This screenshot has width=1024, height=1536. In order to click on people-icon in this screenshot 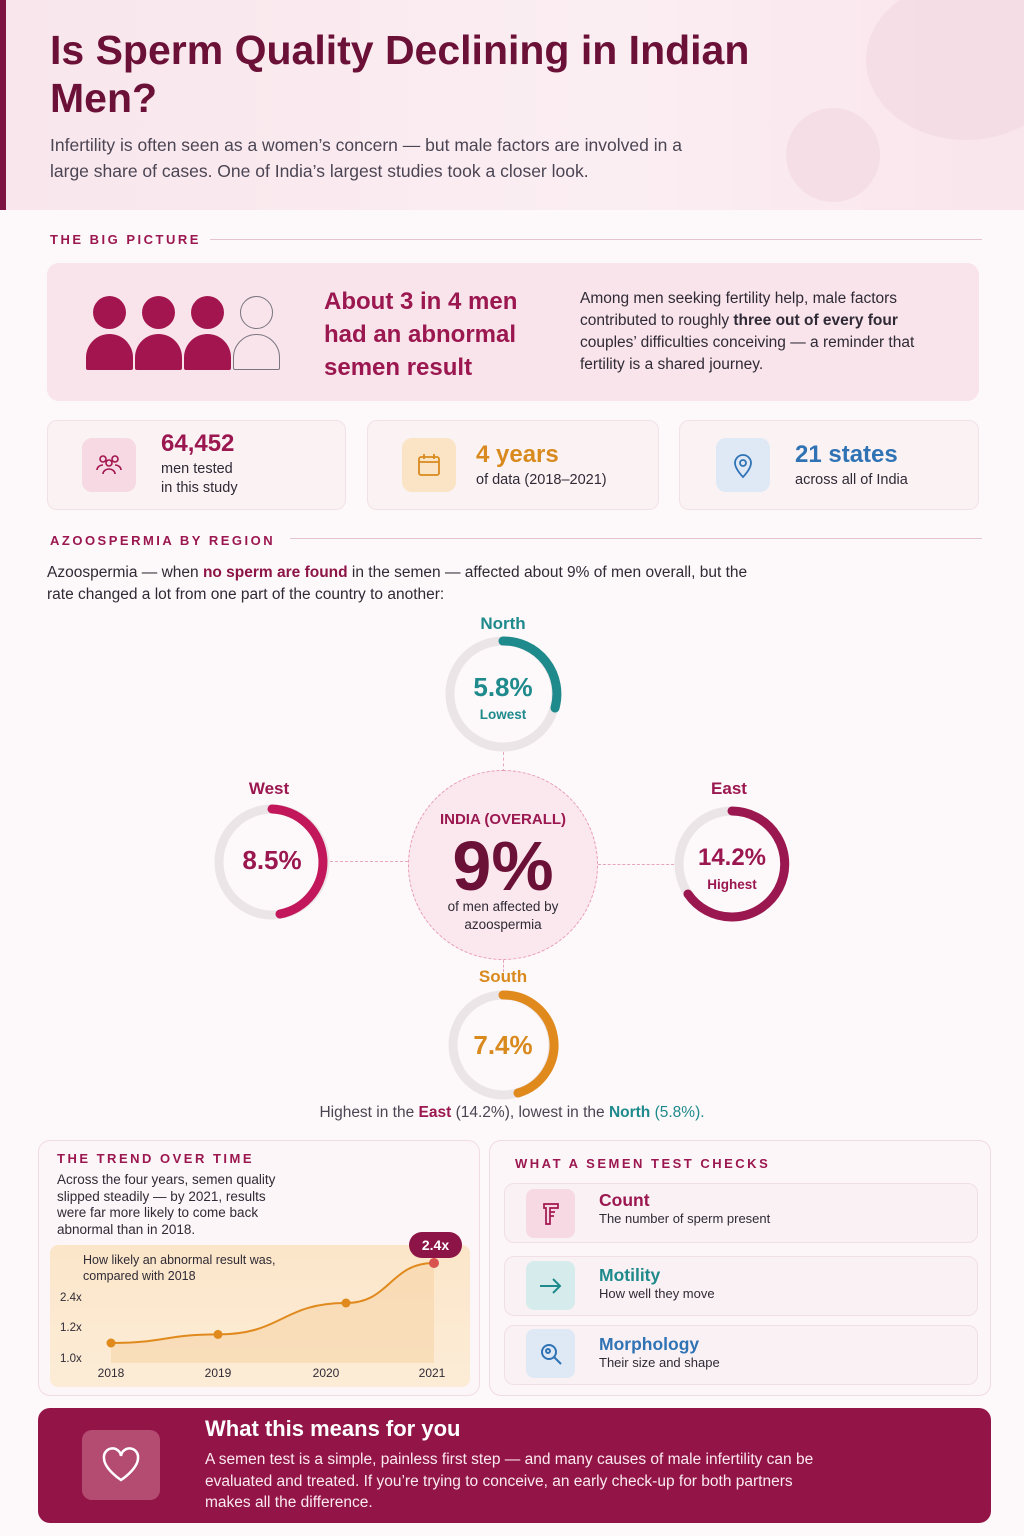, I will do `click(109, 465)`.